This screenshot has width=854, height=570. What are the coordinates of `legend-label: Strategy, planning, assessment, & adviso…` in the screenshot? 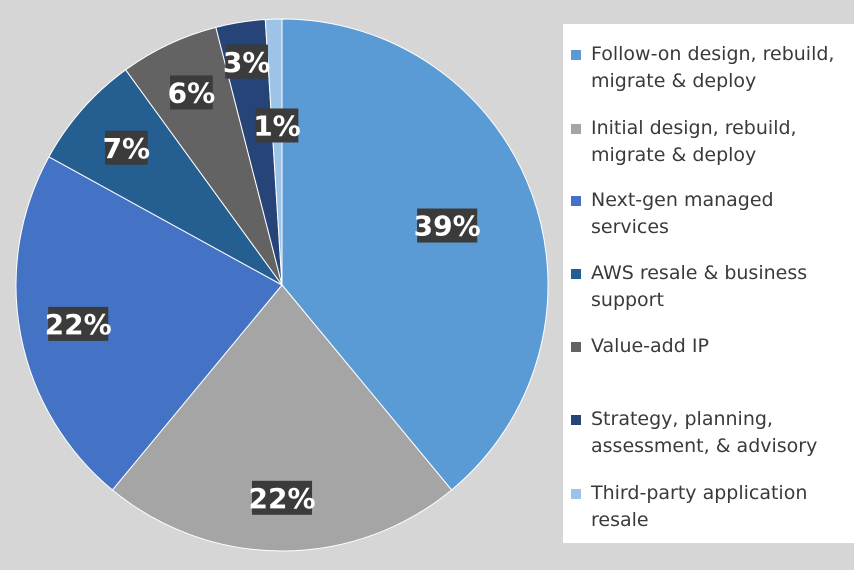 It's located at (704, 432).